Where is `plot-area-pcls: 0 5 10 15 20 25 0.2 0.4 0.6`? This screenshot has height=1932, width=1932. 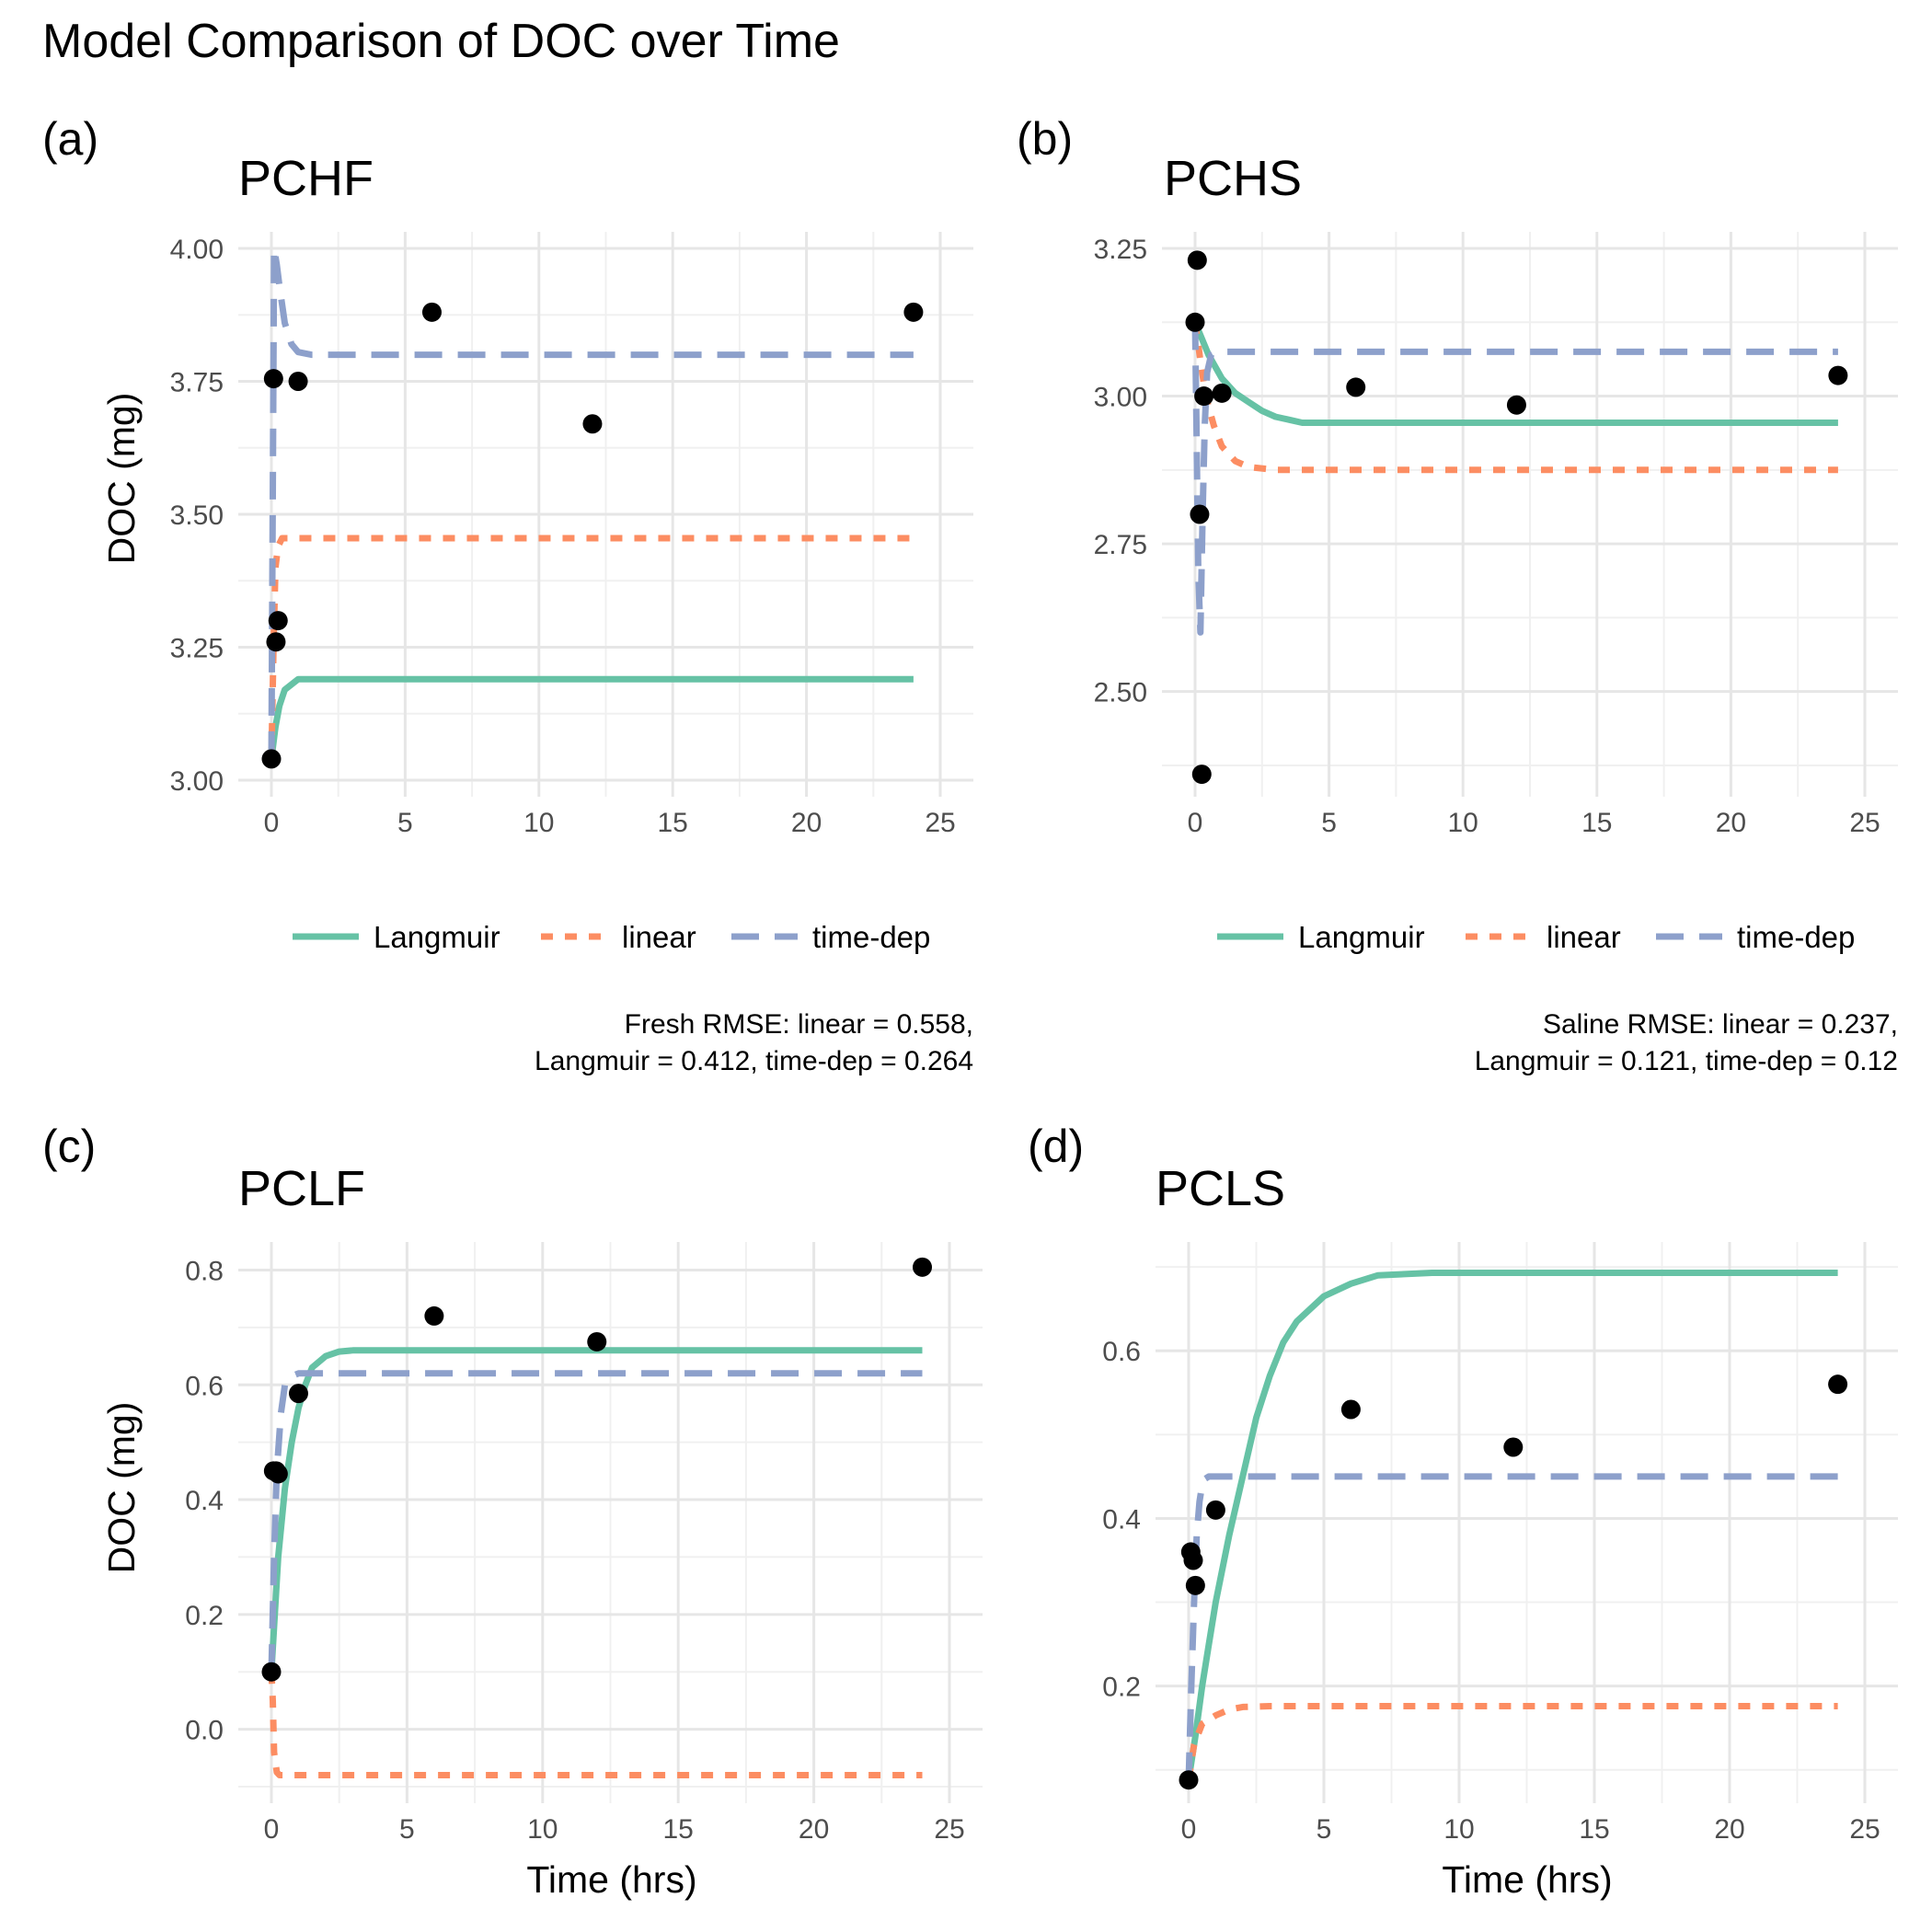 plot-area-pcls: 0 5 10 15 20 25 0.2 0.4 0.6 is located at coordinates (1500, 1543).